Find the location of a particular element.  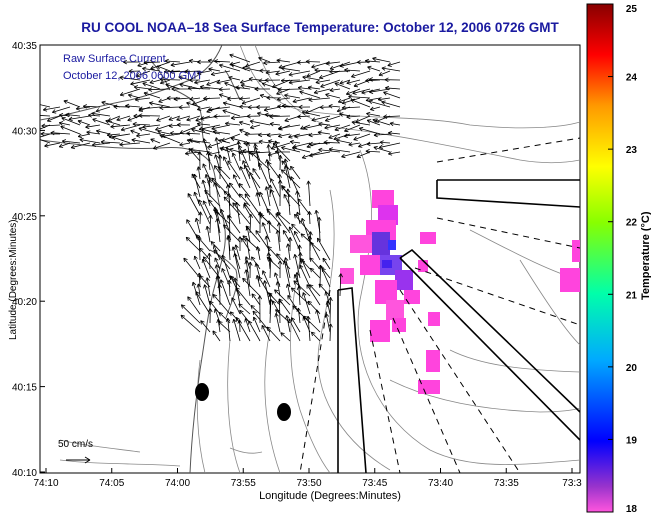

x-tick-label: 74:10 is located at coordinates (45, 483).